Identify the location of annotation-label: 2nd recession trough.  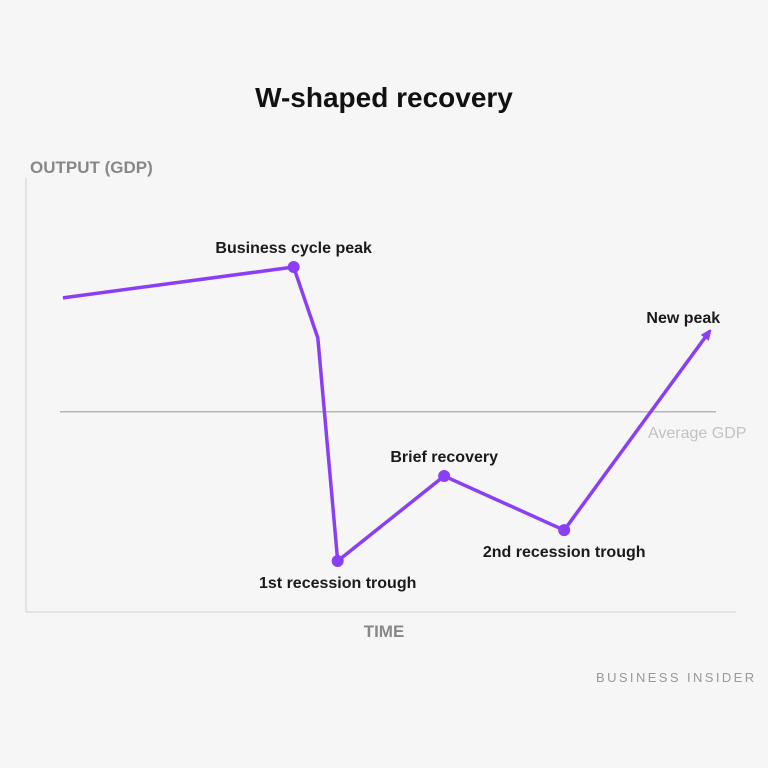
(564, 552).